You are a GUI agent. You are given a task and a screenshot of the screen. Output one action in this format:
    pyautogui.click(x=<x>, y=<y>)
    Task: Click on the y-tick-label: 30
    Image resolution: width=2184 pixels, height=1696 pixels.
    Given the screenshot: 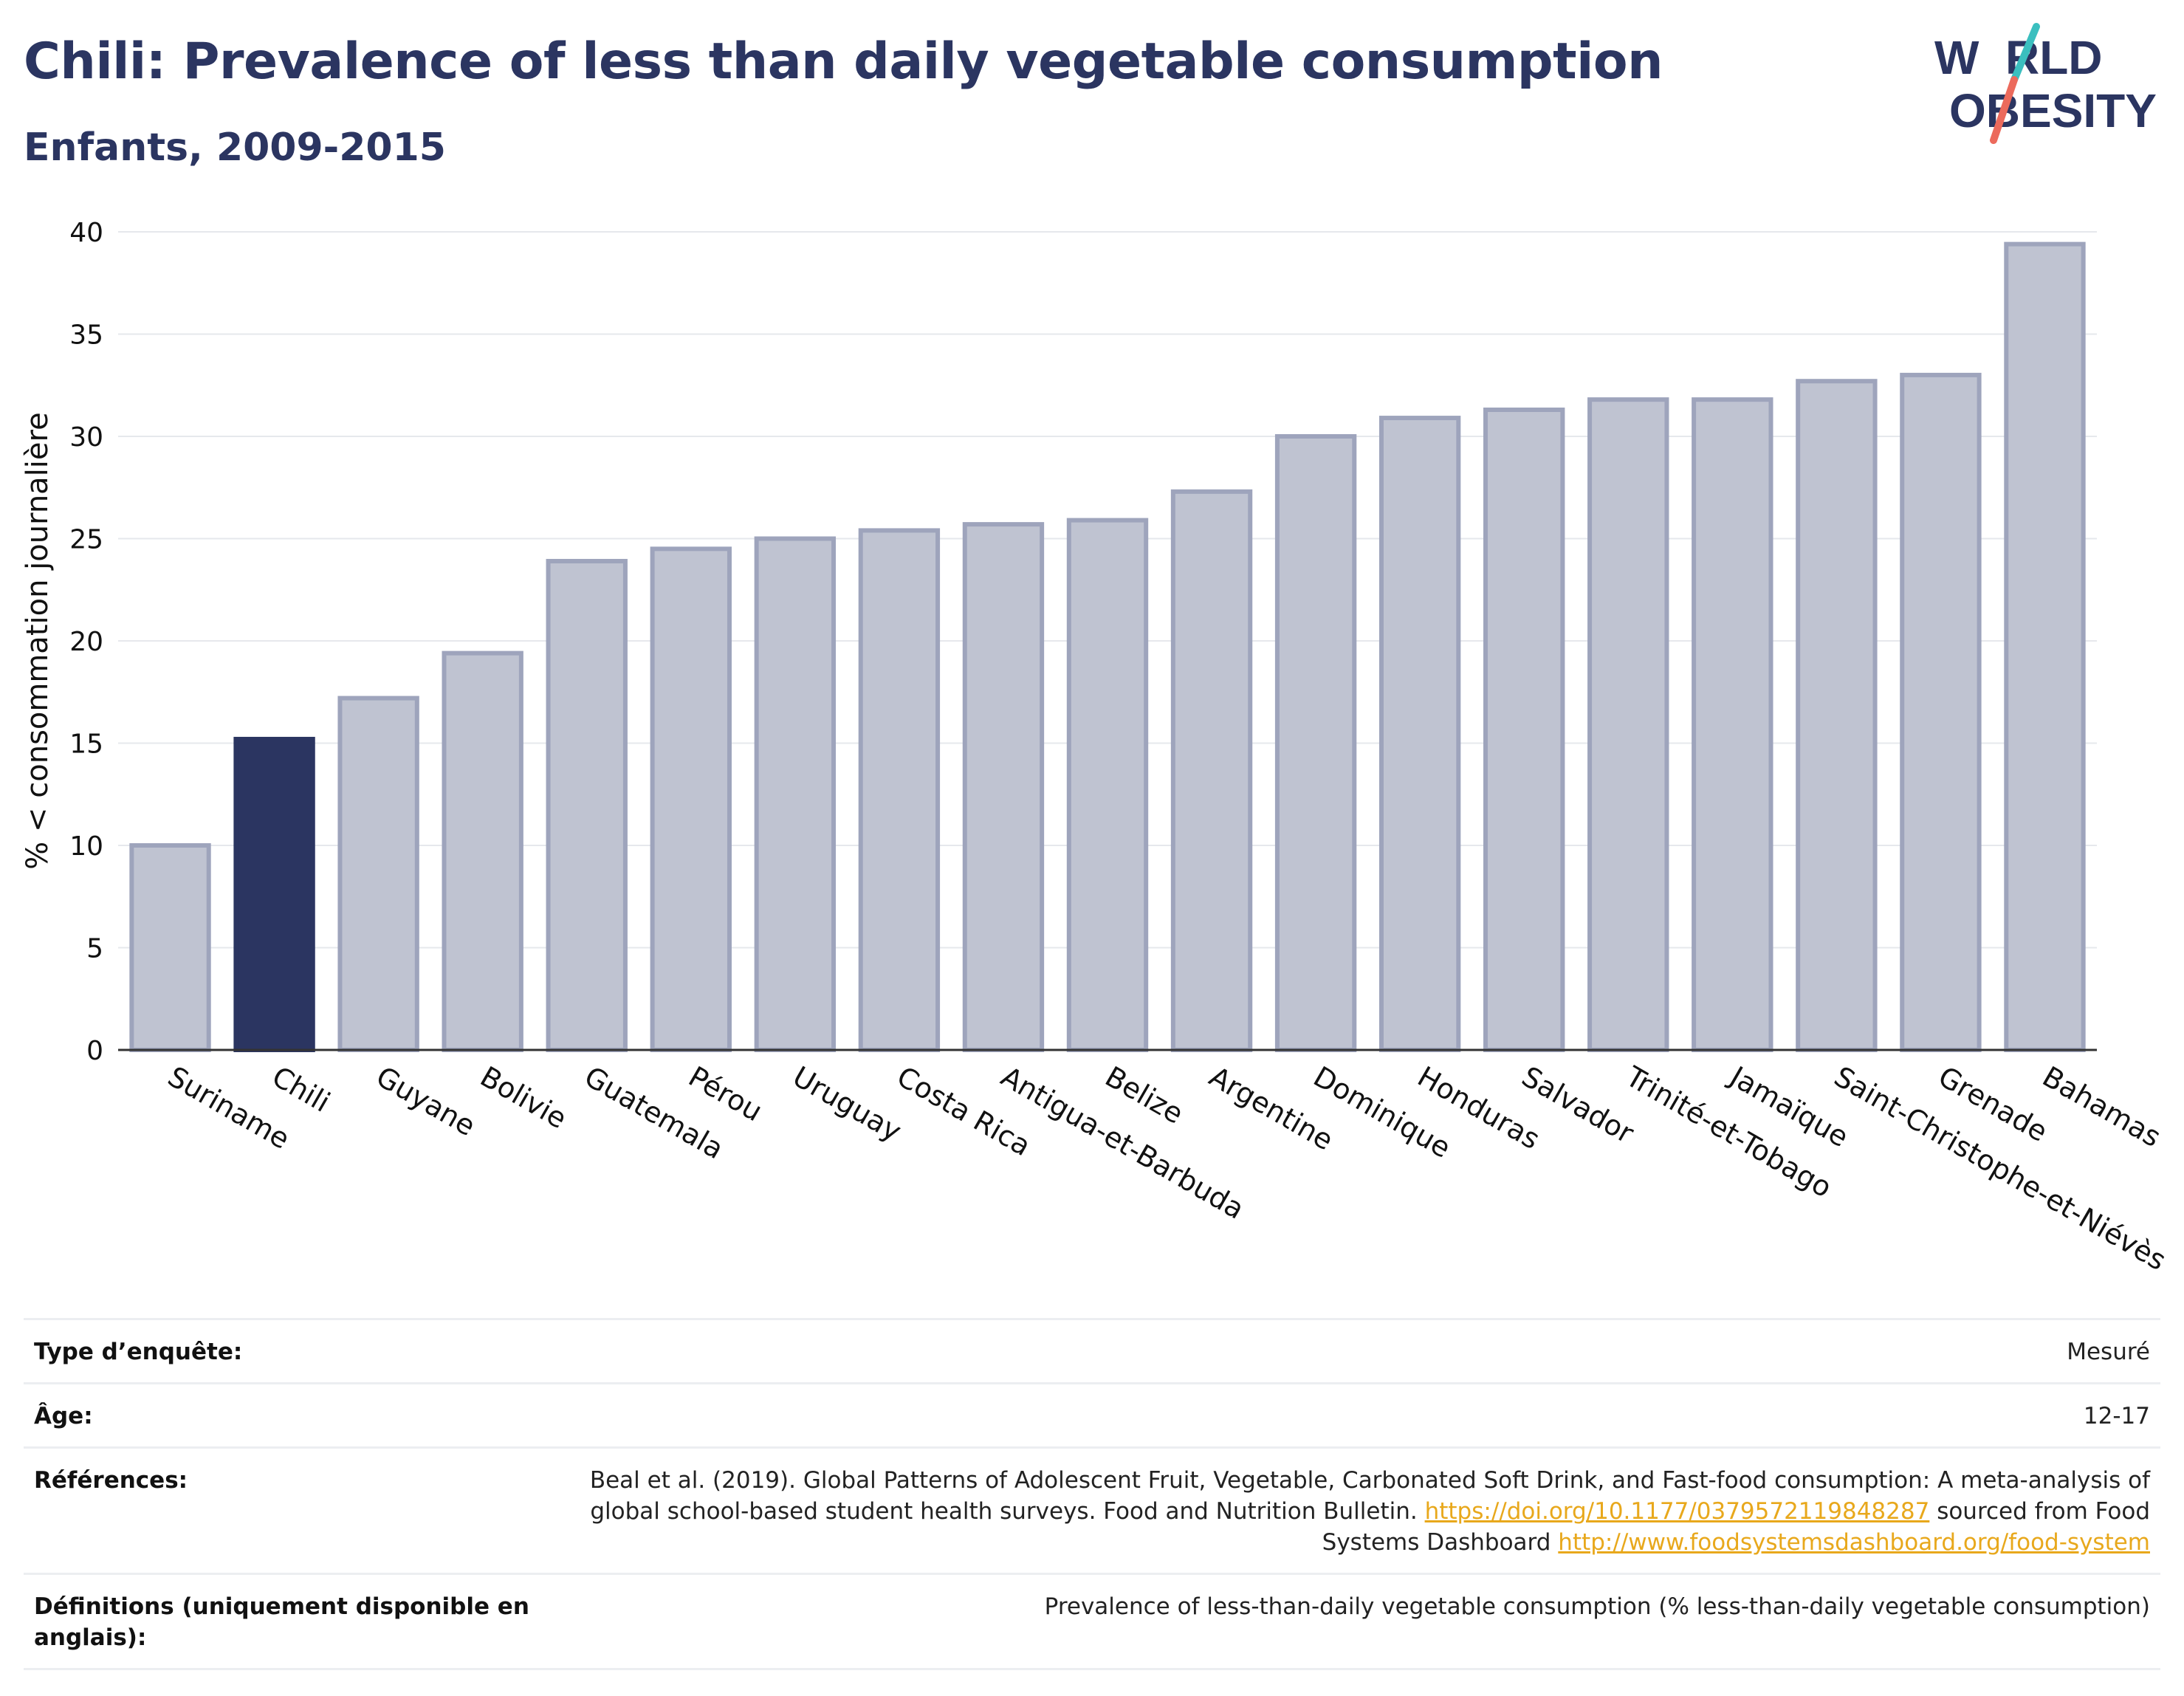 What is the action you would take?
    pyautogui.click(x=86, y=437)
    